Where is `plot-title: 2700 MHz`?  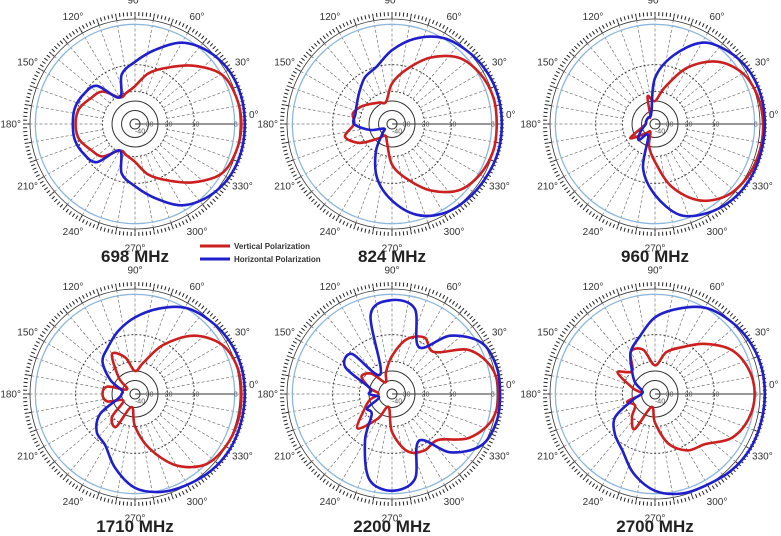
plot-title: 2700 MHz is located at coordinates (654, 526).